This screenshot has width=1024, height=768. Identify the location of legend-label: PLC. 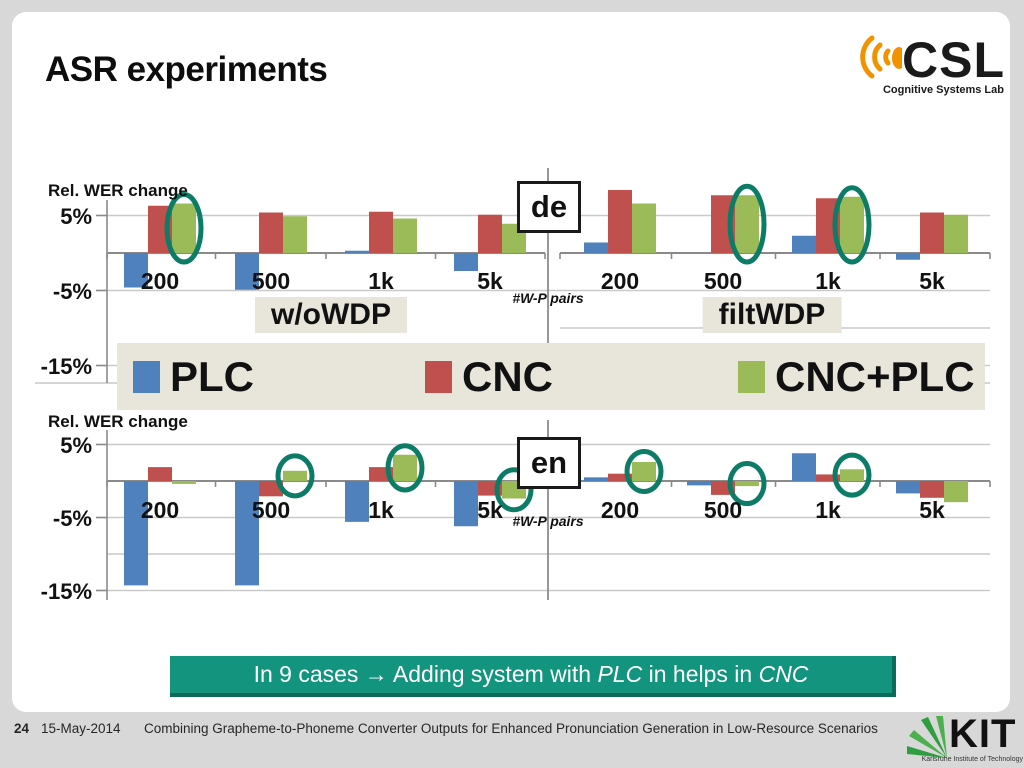
(212, 376).